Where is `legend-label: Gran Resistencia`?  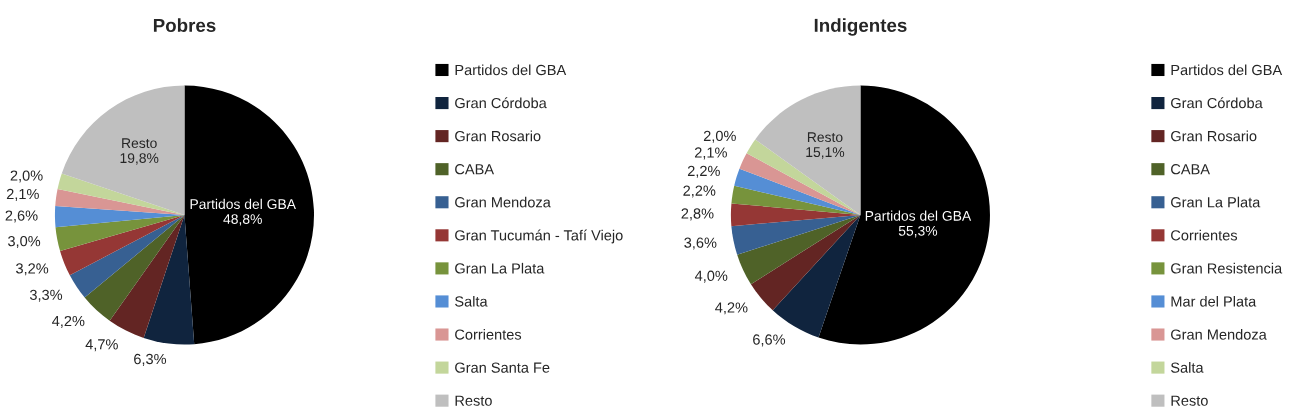 legend-label: Gran Resistencia is located at coordinates (1227, 268).